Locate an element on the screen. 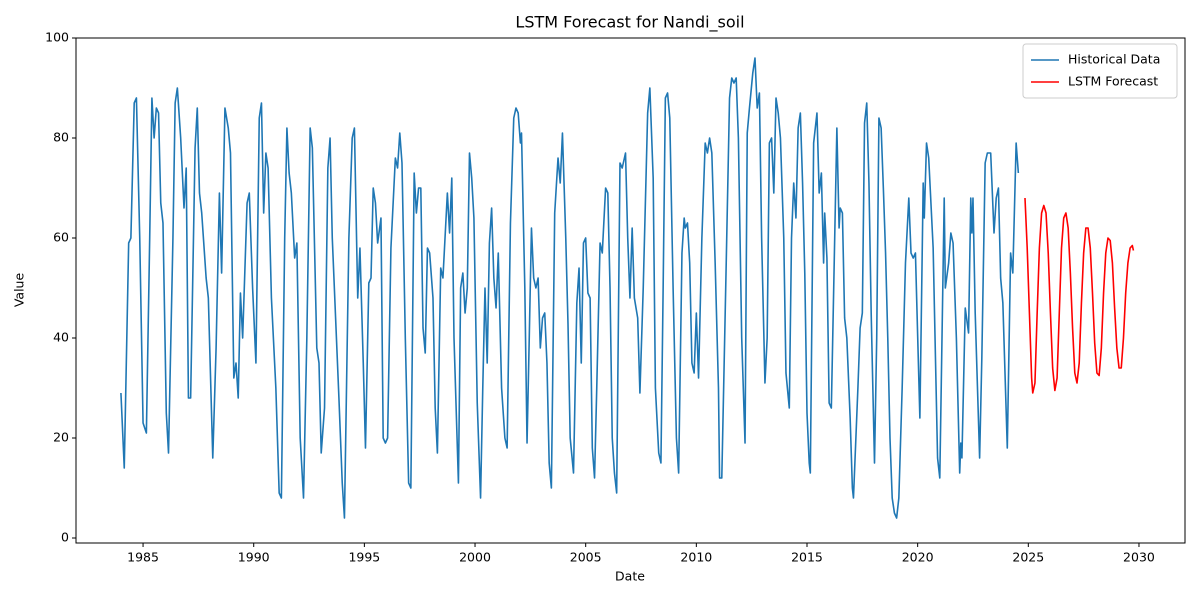 This screenshot has width=1200, height=604. y-tick-label: 100 is located at coordinates (57, 37).